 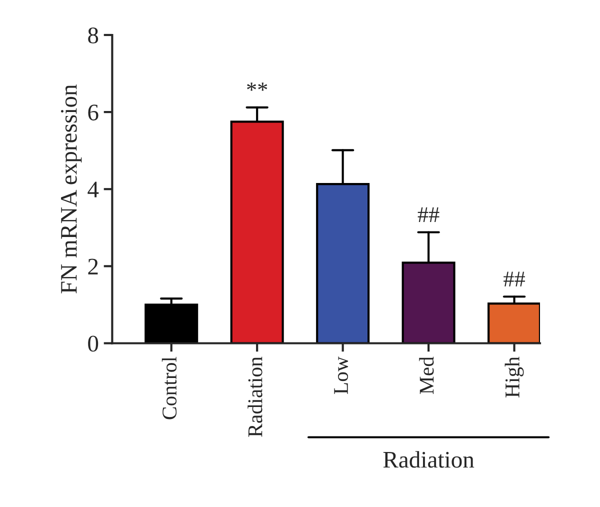 What do you see at coordinates (514, 377) in the screenshot?
I see `x-tick-label: High` at bounding box center [514, 377].